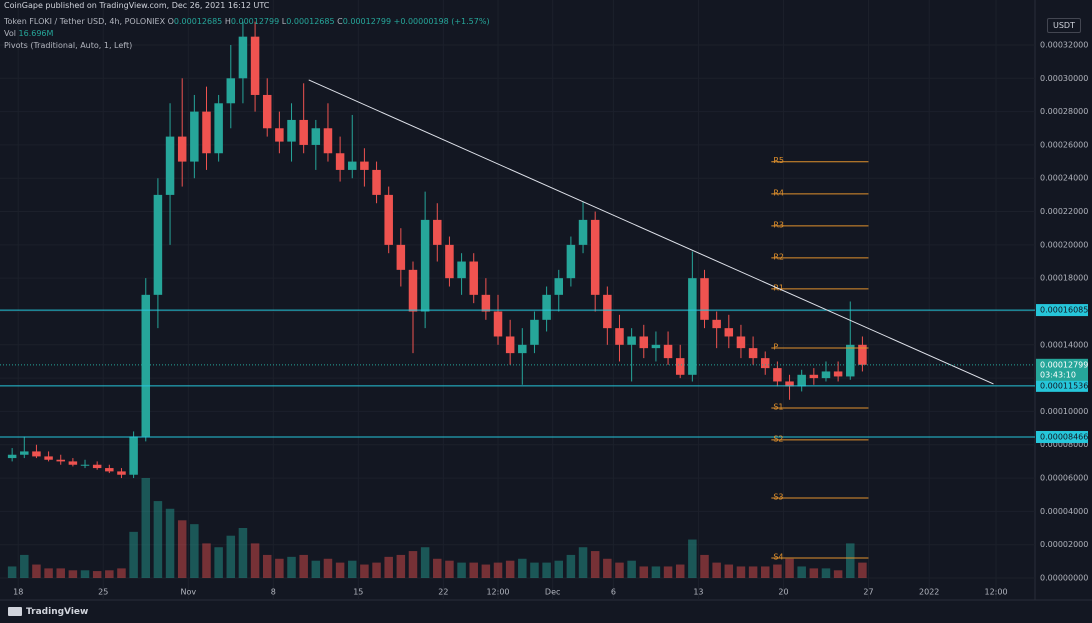  I want to click on volume-label: Vol, so click(10, 33).